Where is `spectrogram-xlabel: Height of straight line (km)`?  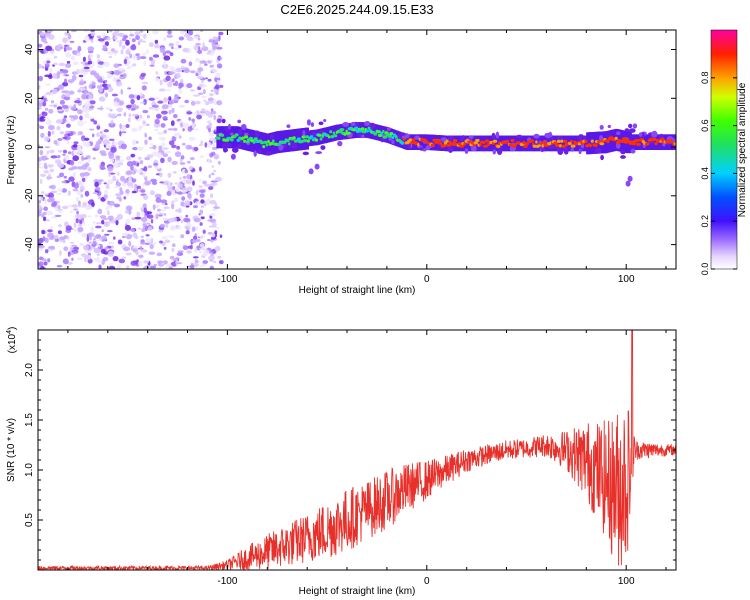 spectrogram-xlabel: Height of straight line (km) is located at coordinates (357, 290).